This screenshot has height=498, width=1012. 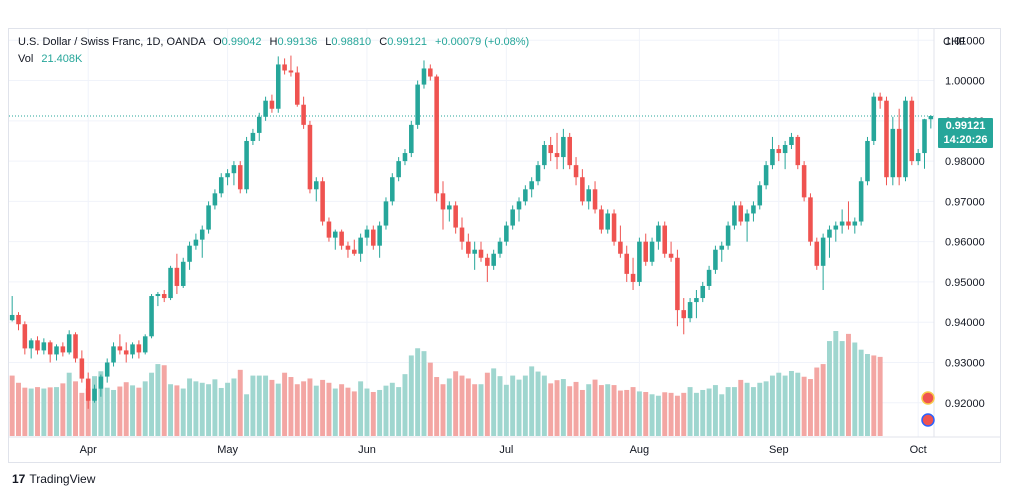 What do you see at coordinates (965, 363) in the screenshot?
I see `y-tick-label: 0.93000` at bounding box center [965, 363].